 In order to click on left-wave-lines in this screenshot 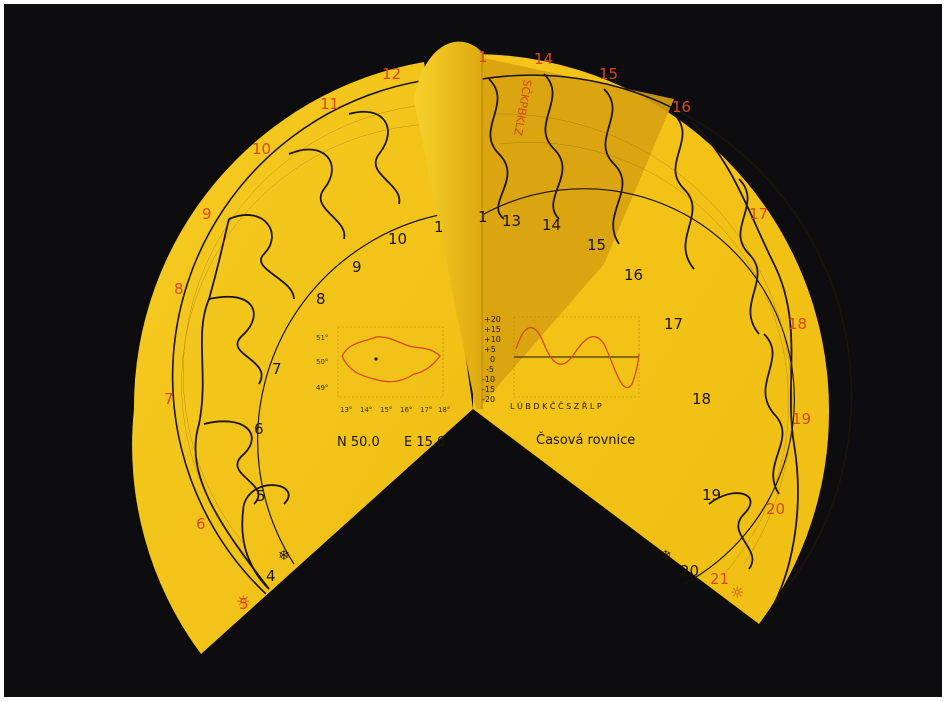, I will do `click(297, 350)`.